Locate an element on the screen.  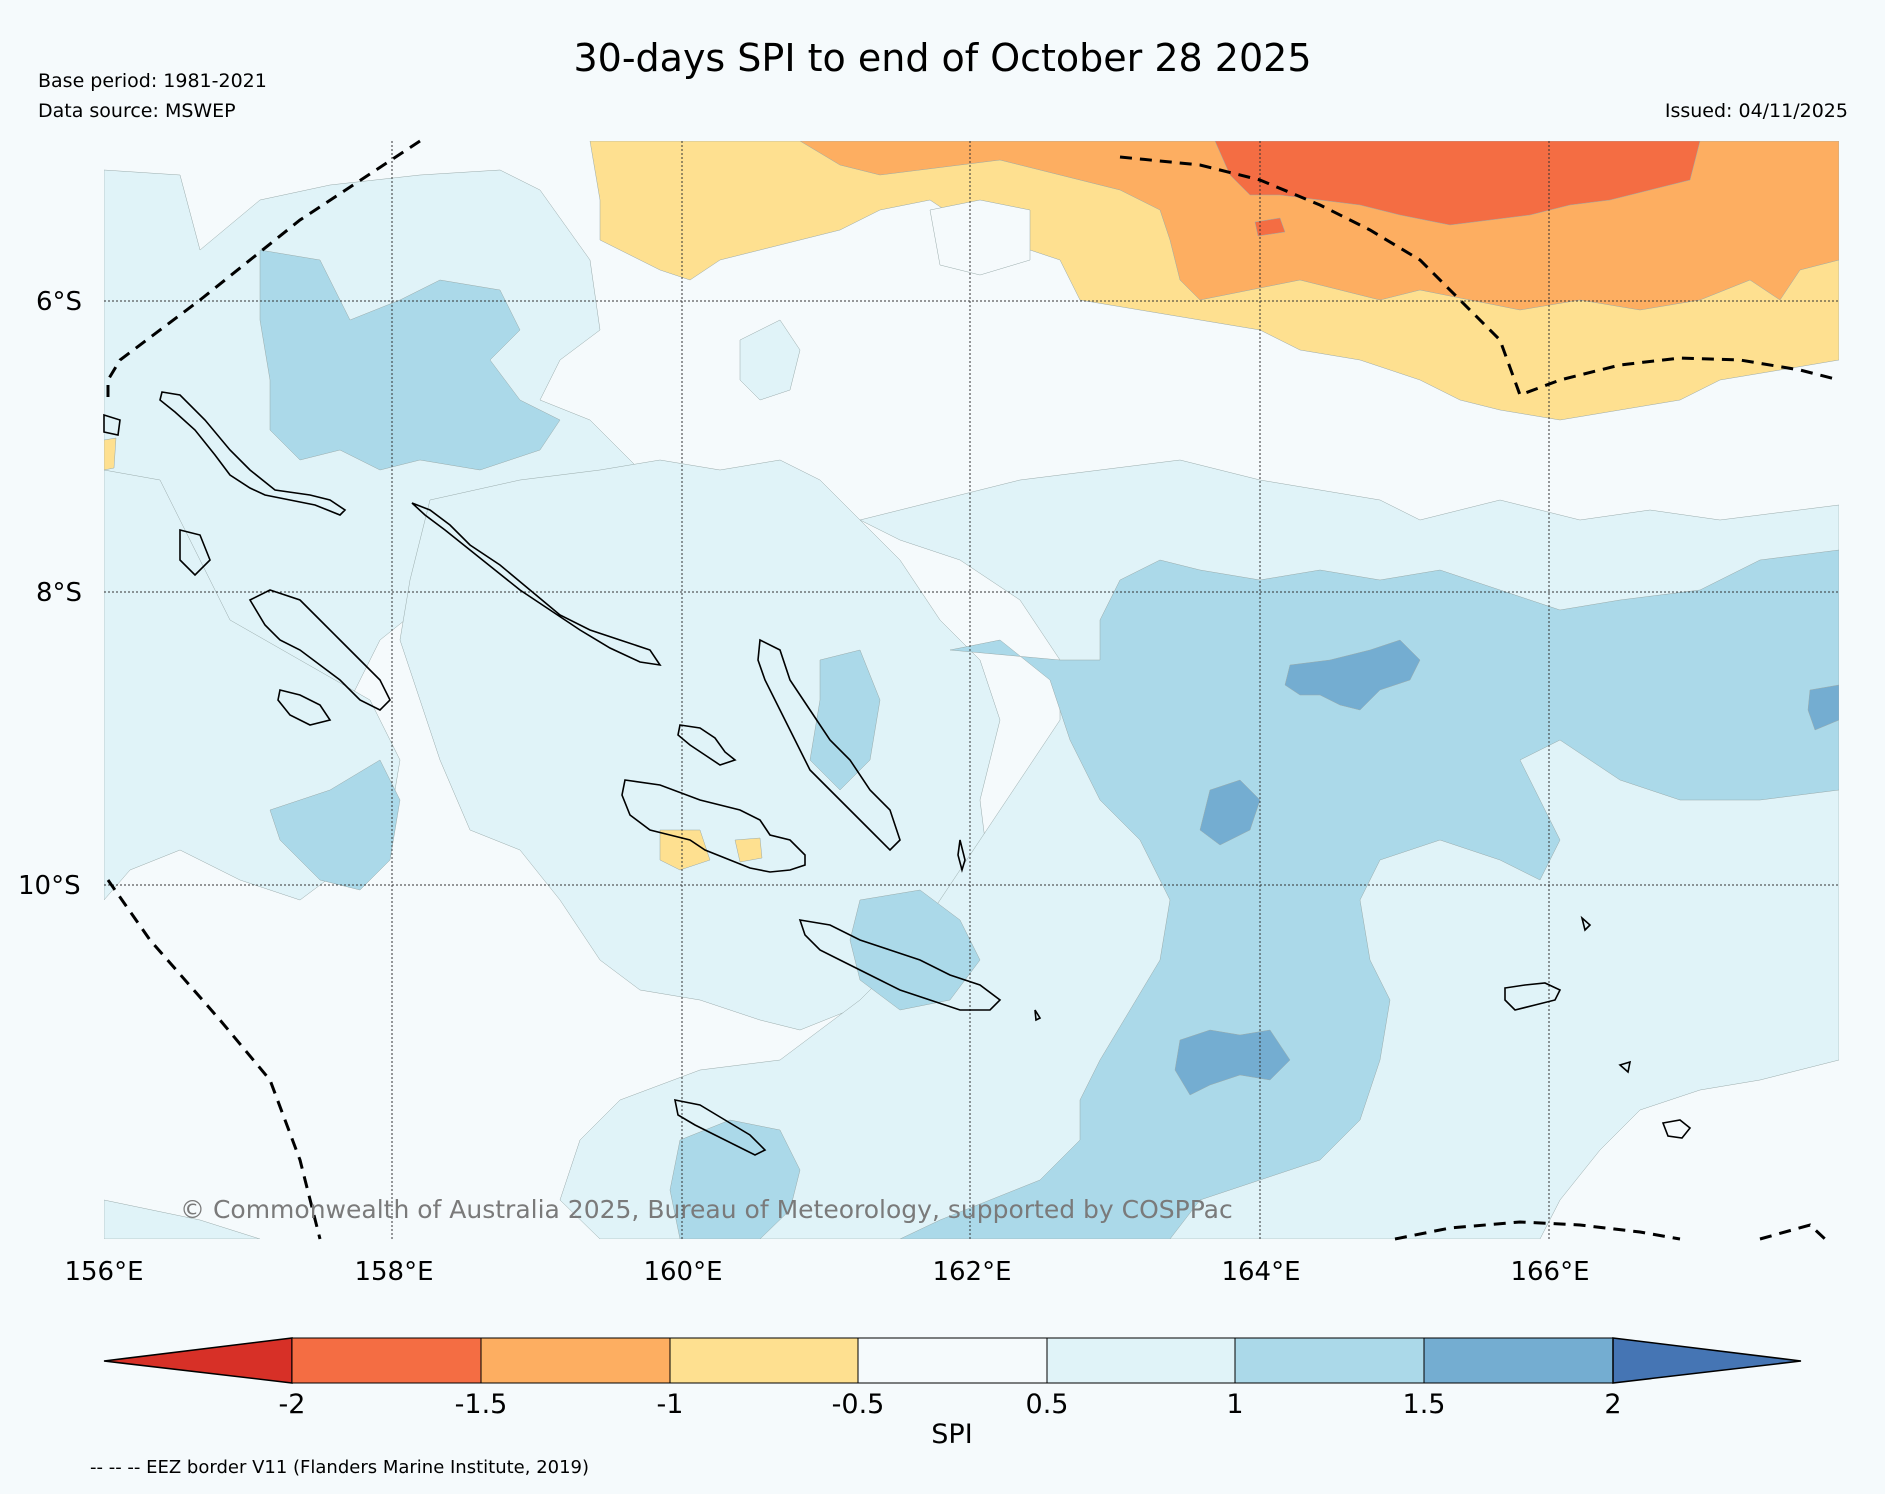
colorbar is located at coordinates (952, 1360).